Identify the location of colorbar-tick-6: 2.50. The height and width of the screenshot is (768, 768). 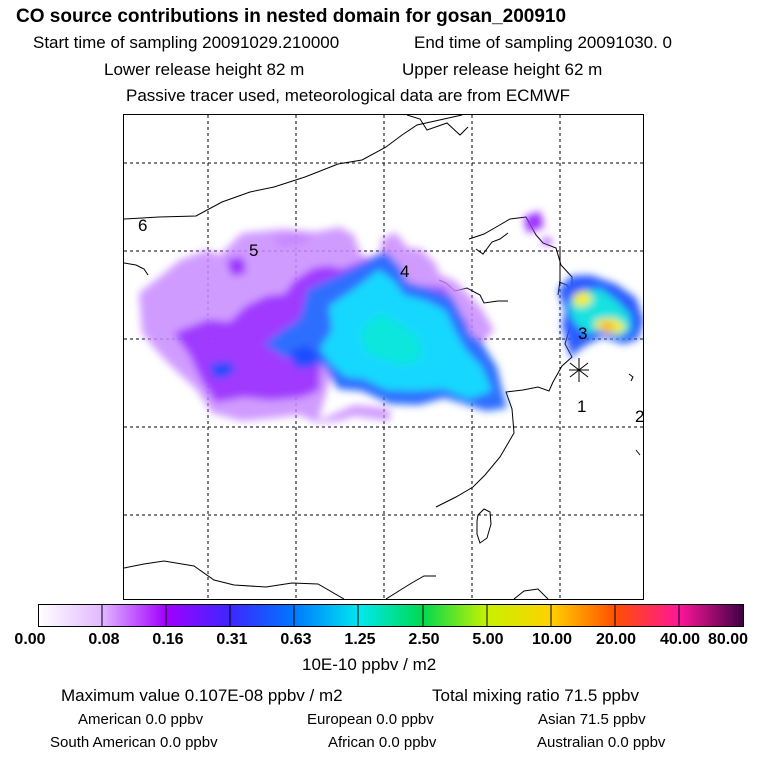
(424, 639).